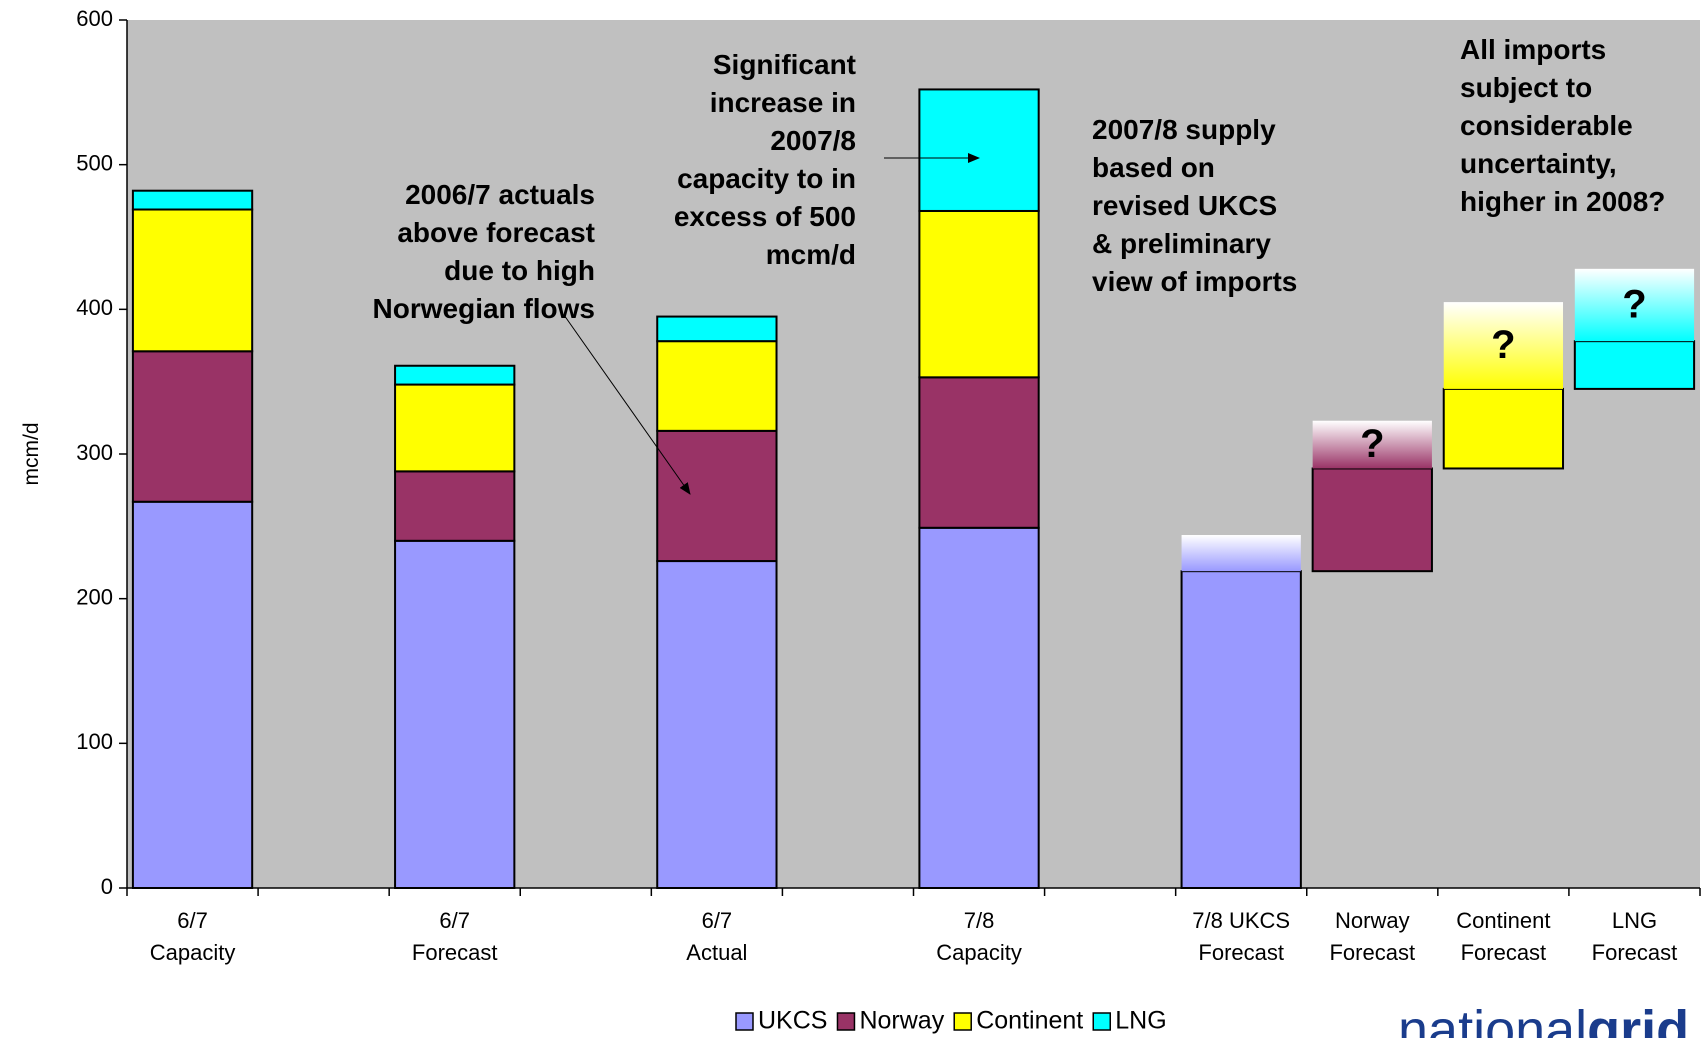 This screenshot has width=1702, height=1038. Describe the element at coordinates (1241, 920) in the screenshot. I see `x-tick-label-line: 7/8 UKCS` at that location.